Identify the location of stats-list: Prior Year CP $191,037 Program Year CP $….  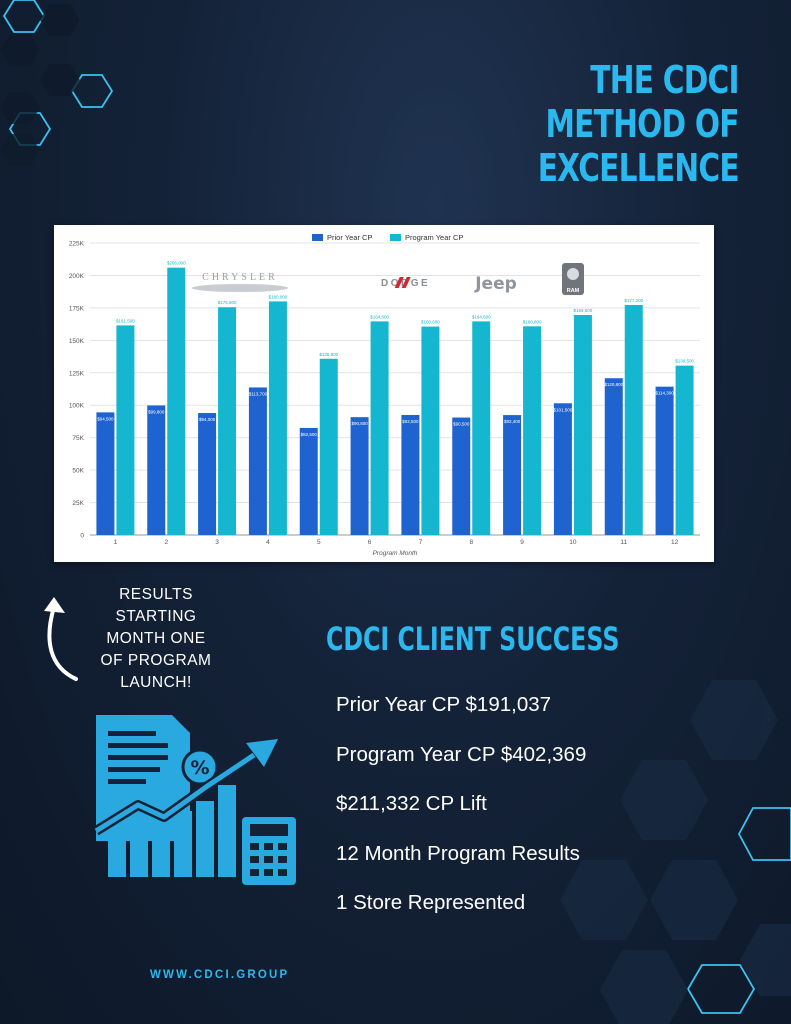
(461, 814).